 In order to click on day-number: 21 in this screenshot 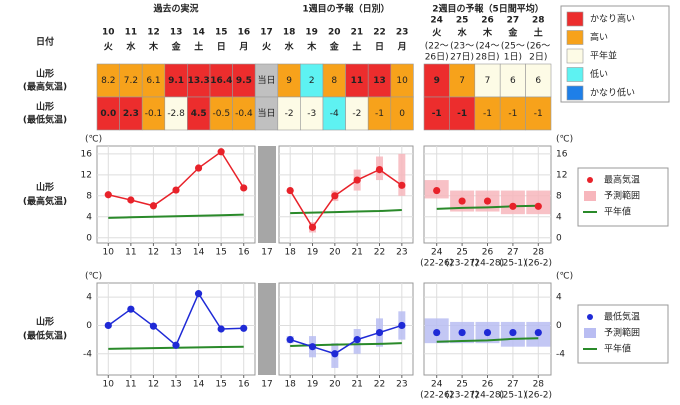, I will do `click(357, 33)`.